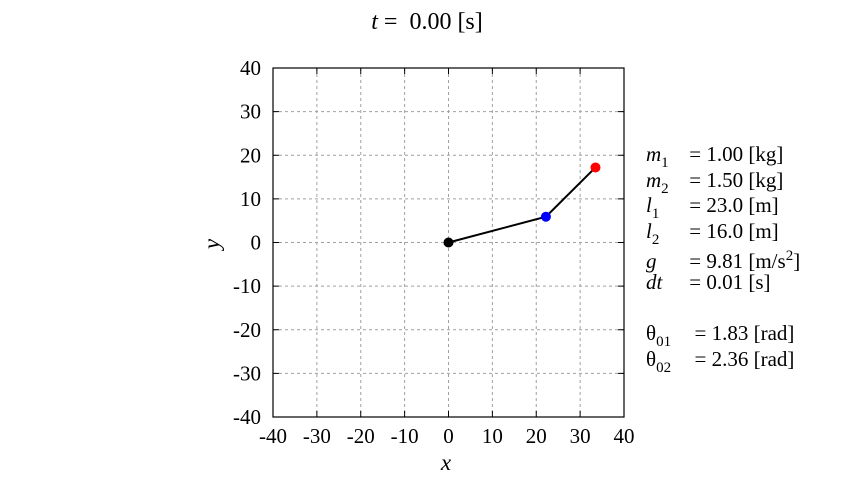 The image size is (854, 480). I want to click on param-symbol: m2, so click(657, 182).